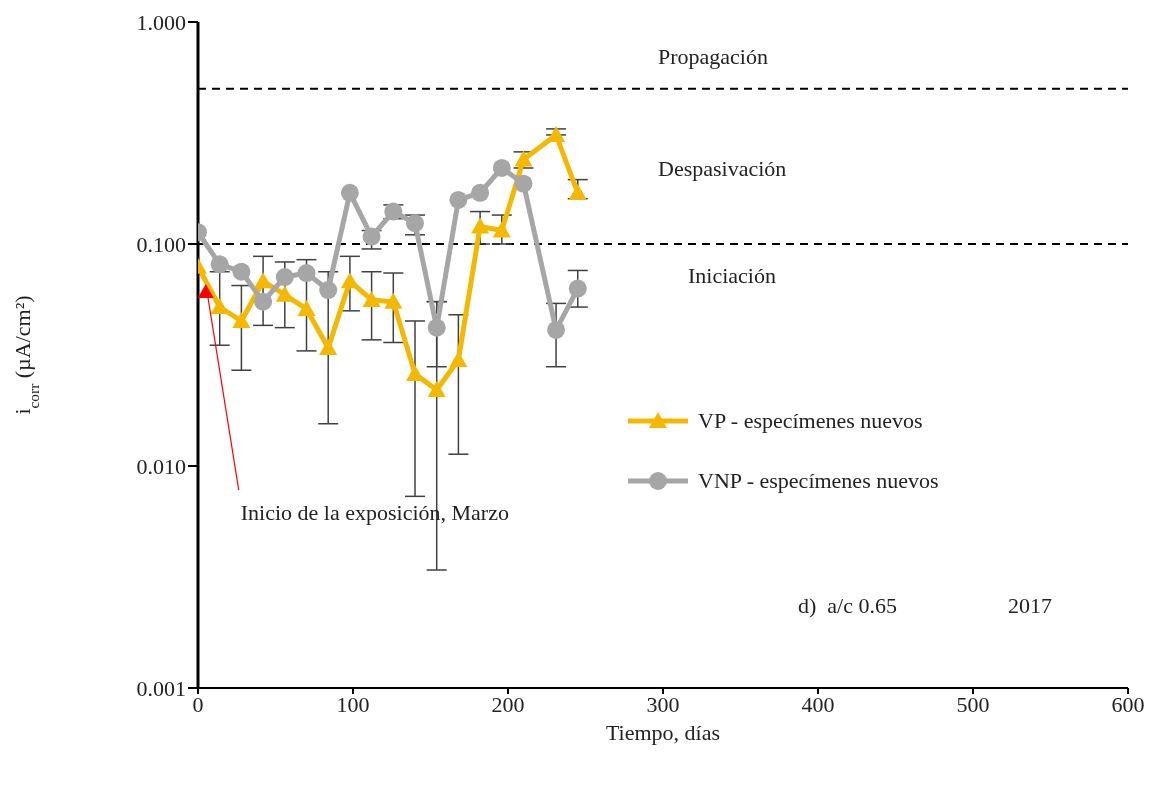 The height and width of the screenshot is (800, 1170). What do you see at coordinates (663, 704) in the screenshot?
I see `x-tick-label: 300` at bounding box center [663, 704].